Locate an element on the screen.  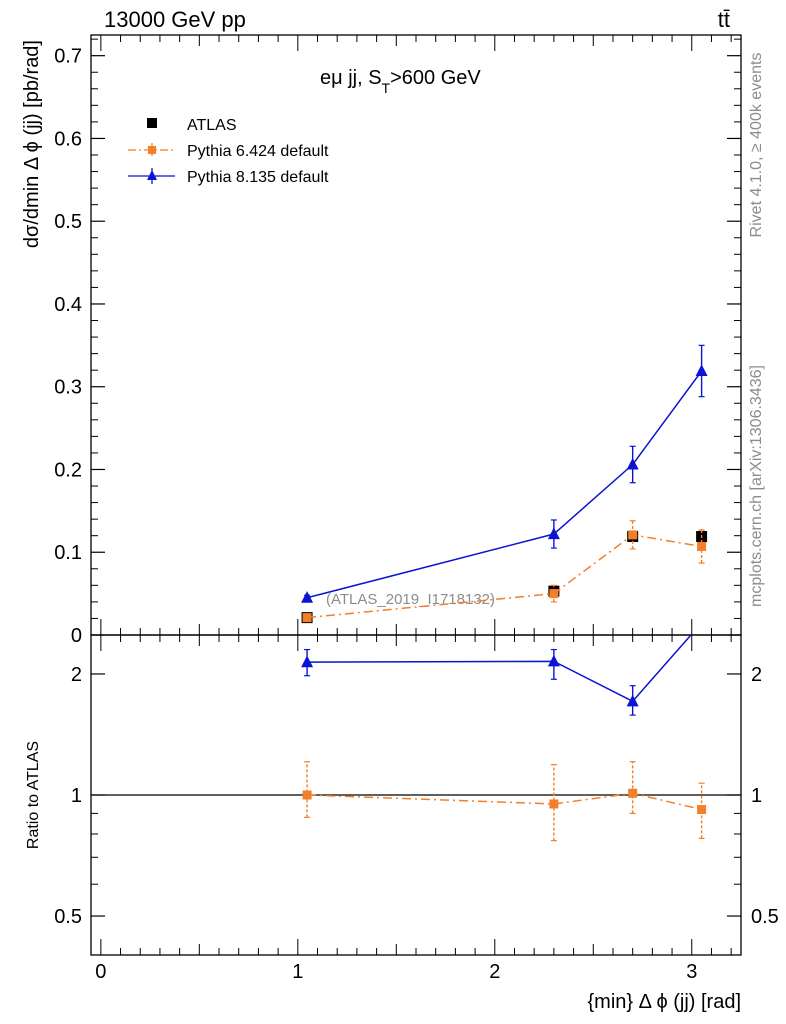
ratio-y-tick-label: 0.5 is located at coordinates (68, 917).